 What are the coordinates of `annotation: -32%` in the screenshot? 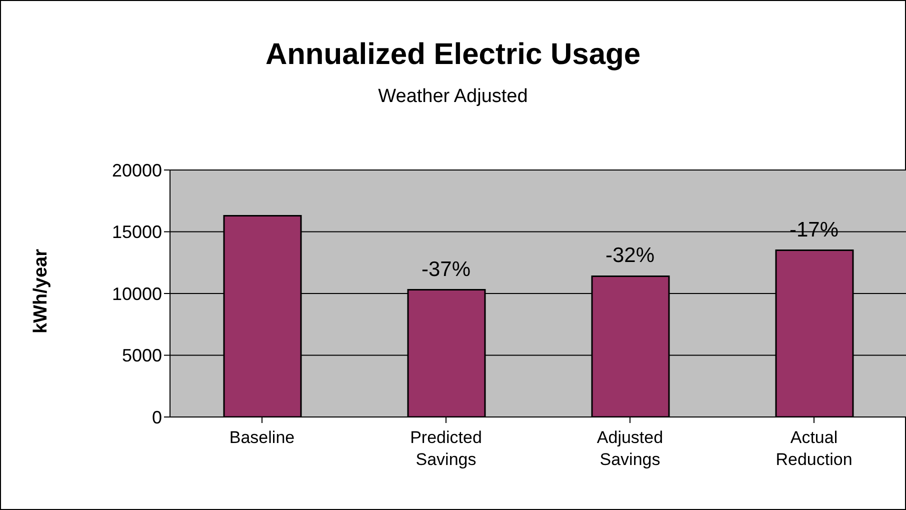 It's located at (630, 256).